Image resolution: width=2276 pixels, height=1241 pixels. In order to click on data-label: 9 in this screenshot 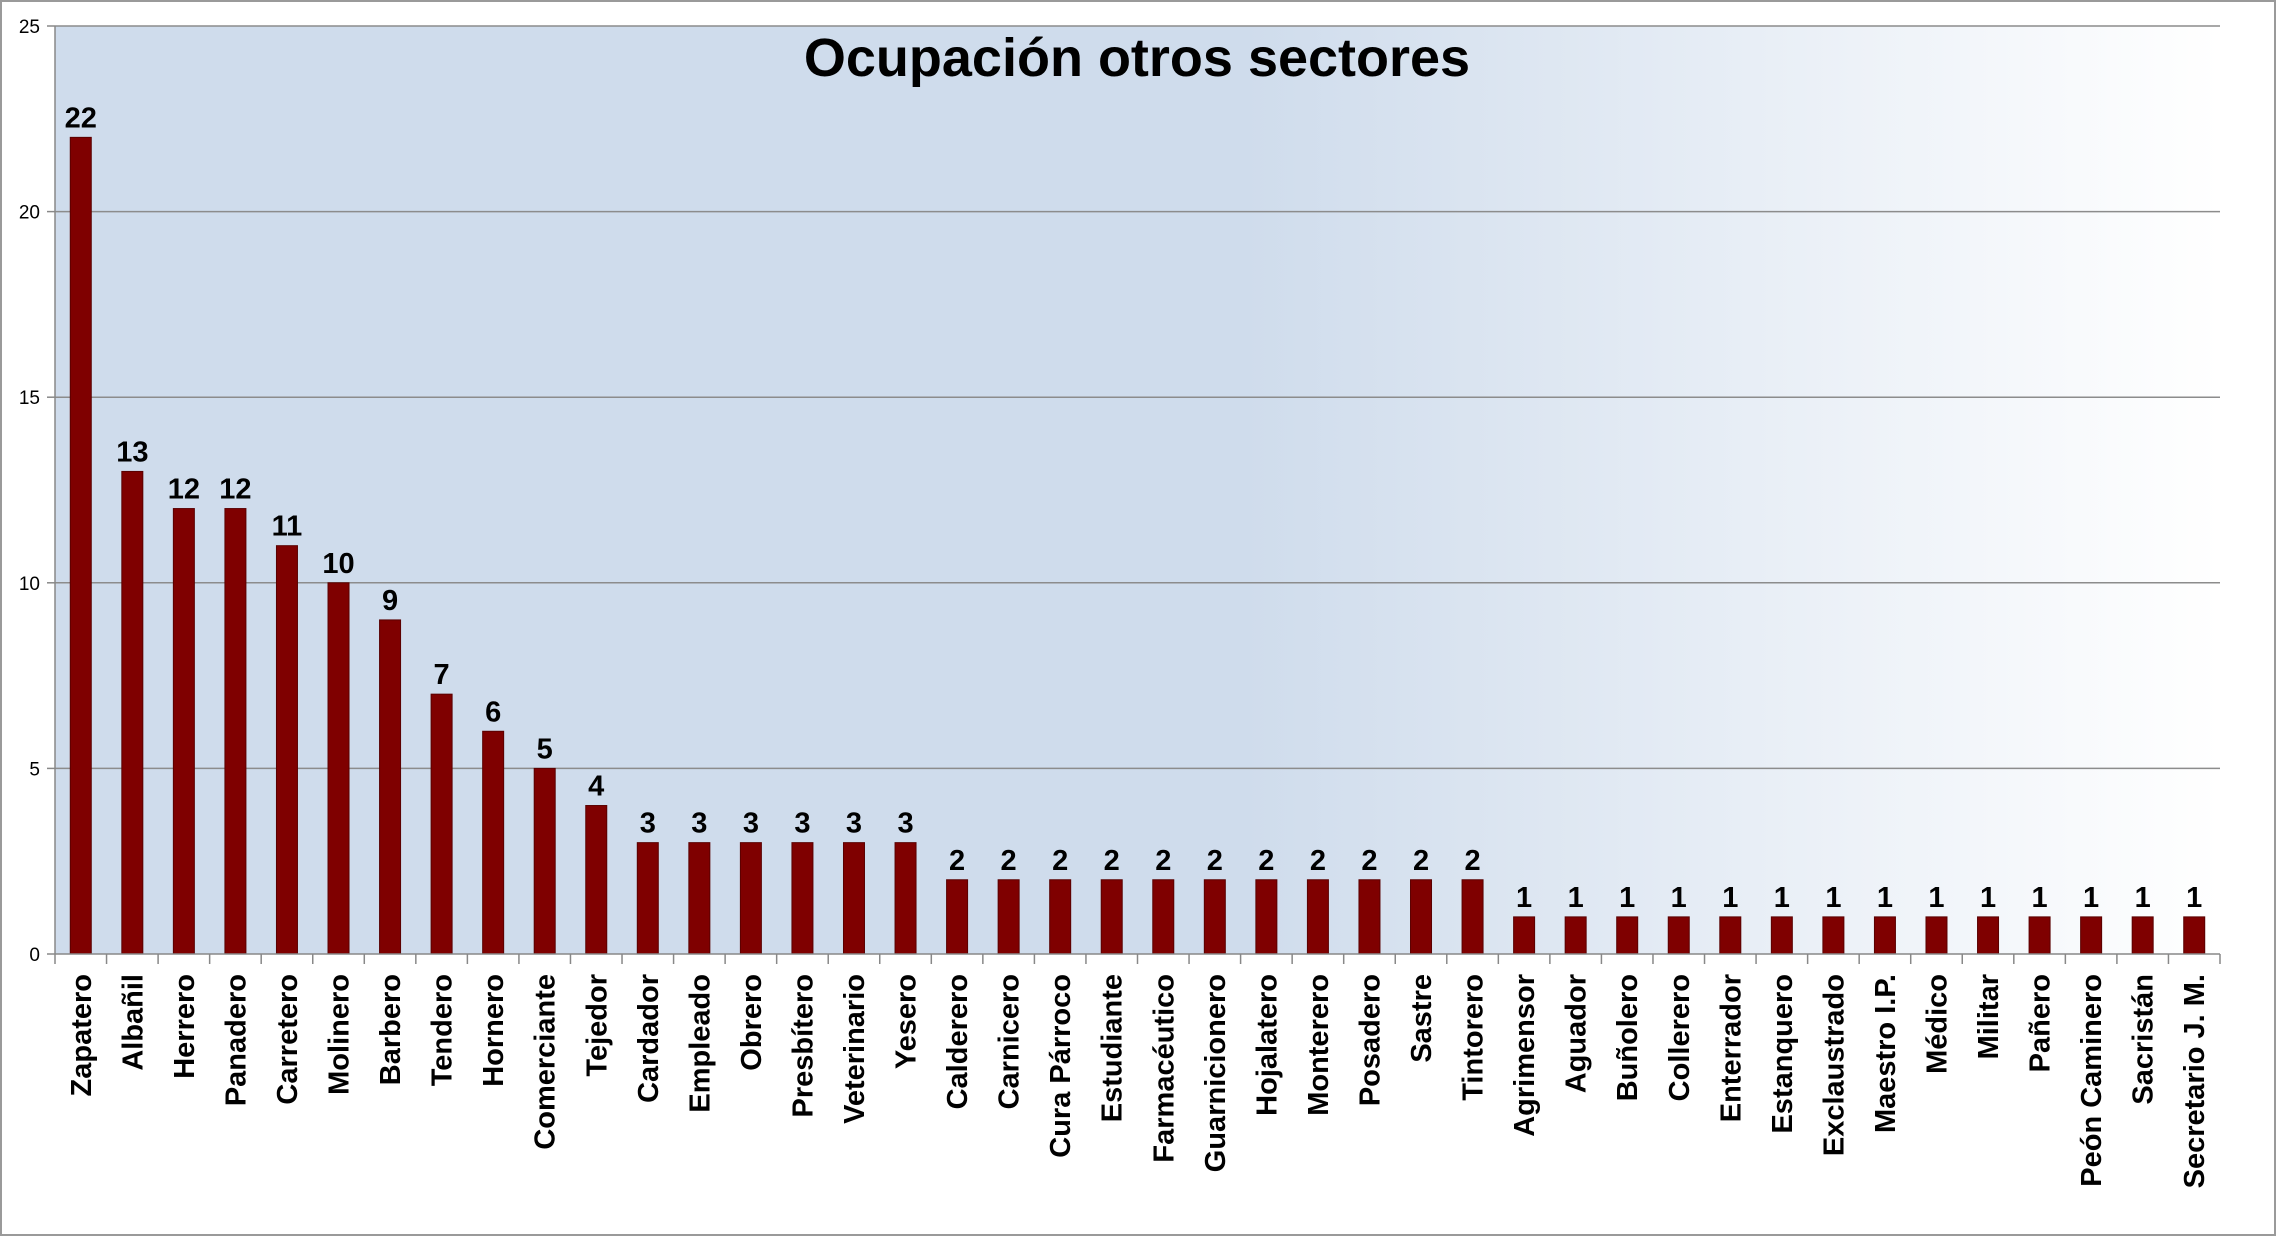, I will do `click(390, 601)`.